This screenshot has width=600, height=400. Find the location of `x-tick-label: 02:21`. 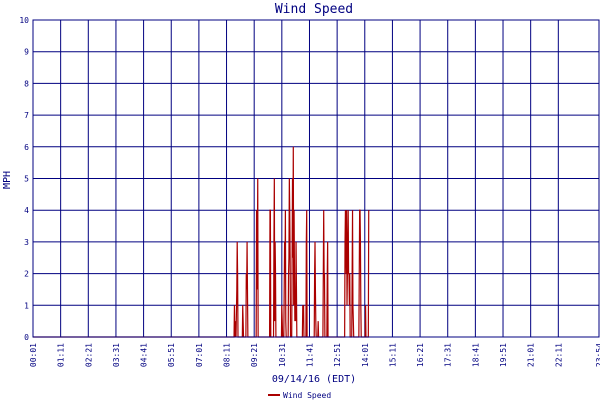

x-tick-label: 02:21 is located at coordinates (88, 355).